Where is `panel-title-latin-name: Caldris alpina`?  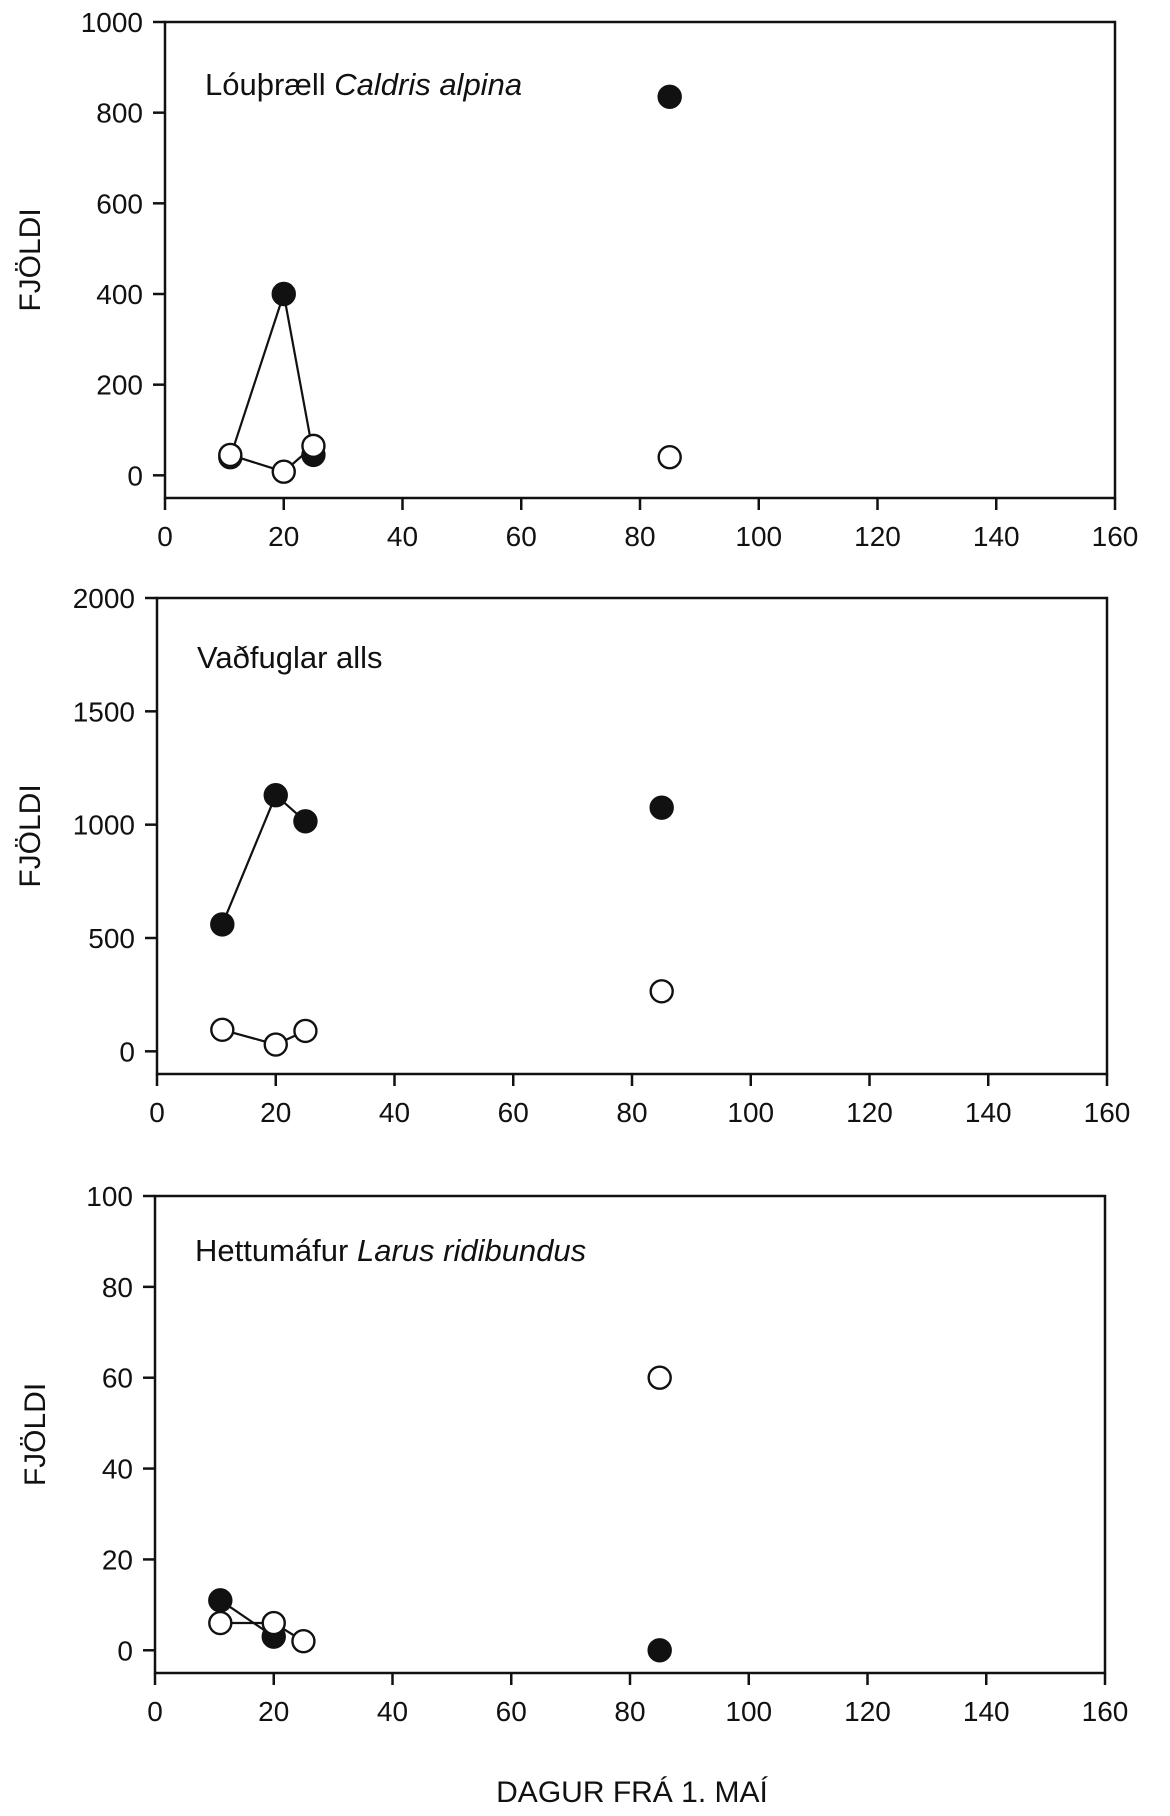 panel-title-latin-name: Caldris alpina is located at coordinates (424, 84).